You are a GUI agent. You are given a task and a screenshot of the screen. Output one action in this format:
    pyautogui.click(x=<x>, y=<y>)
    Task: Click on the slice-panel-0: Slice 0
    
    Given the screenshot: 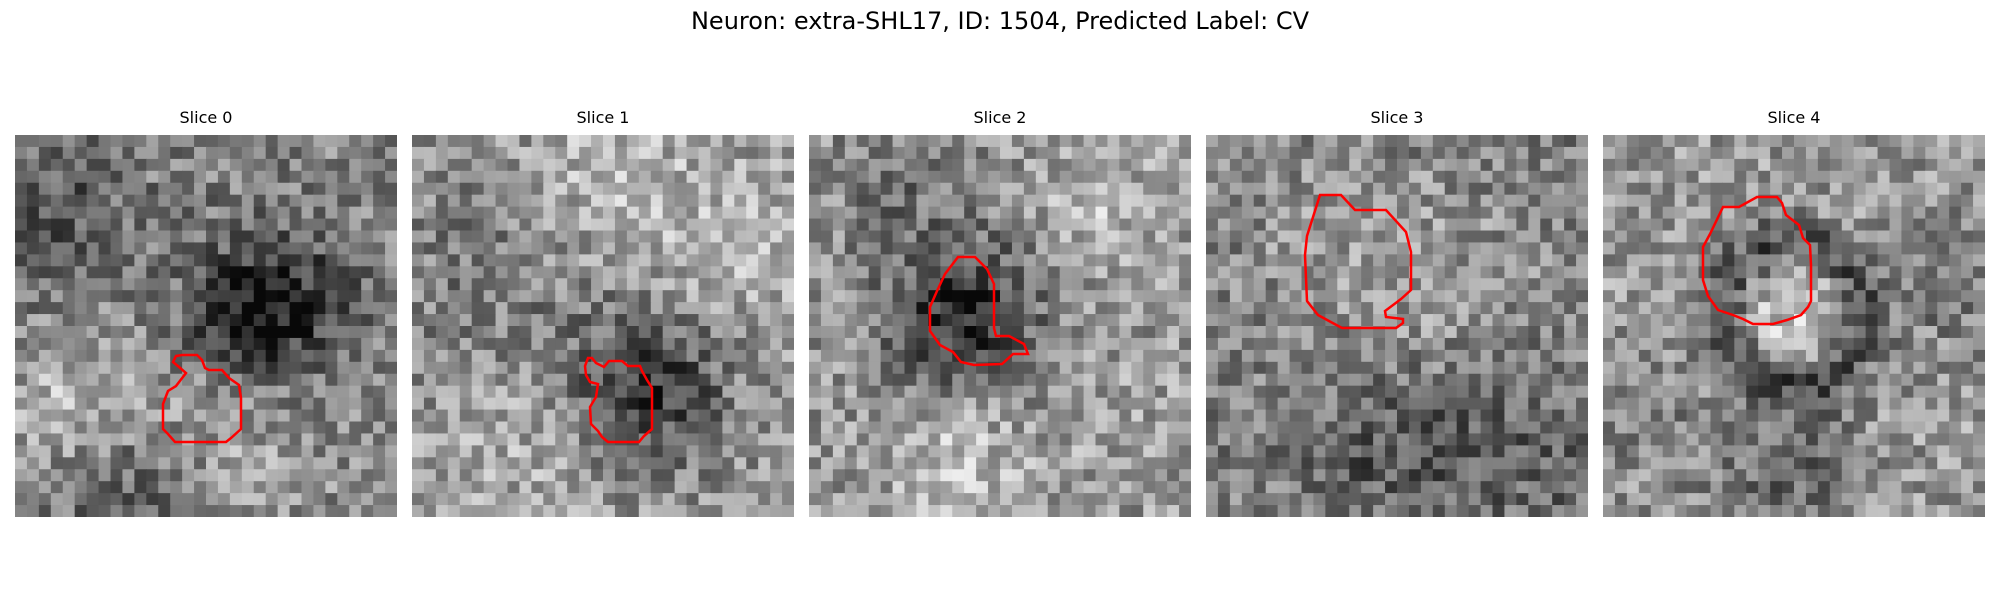 What is the action you would take?
    pyautogui.click(x=206, y=313)
    